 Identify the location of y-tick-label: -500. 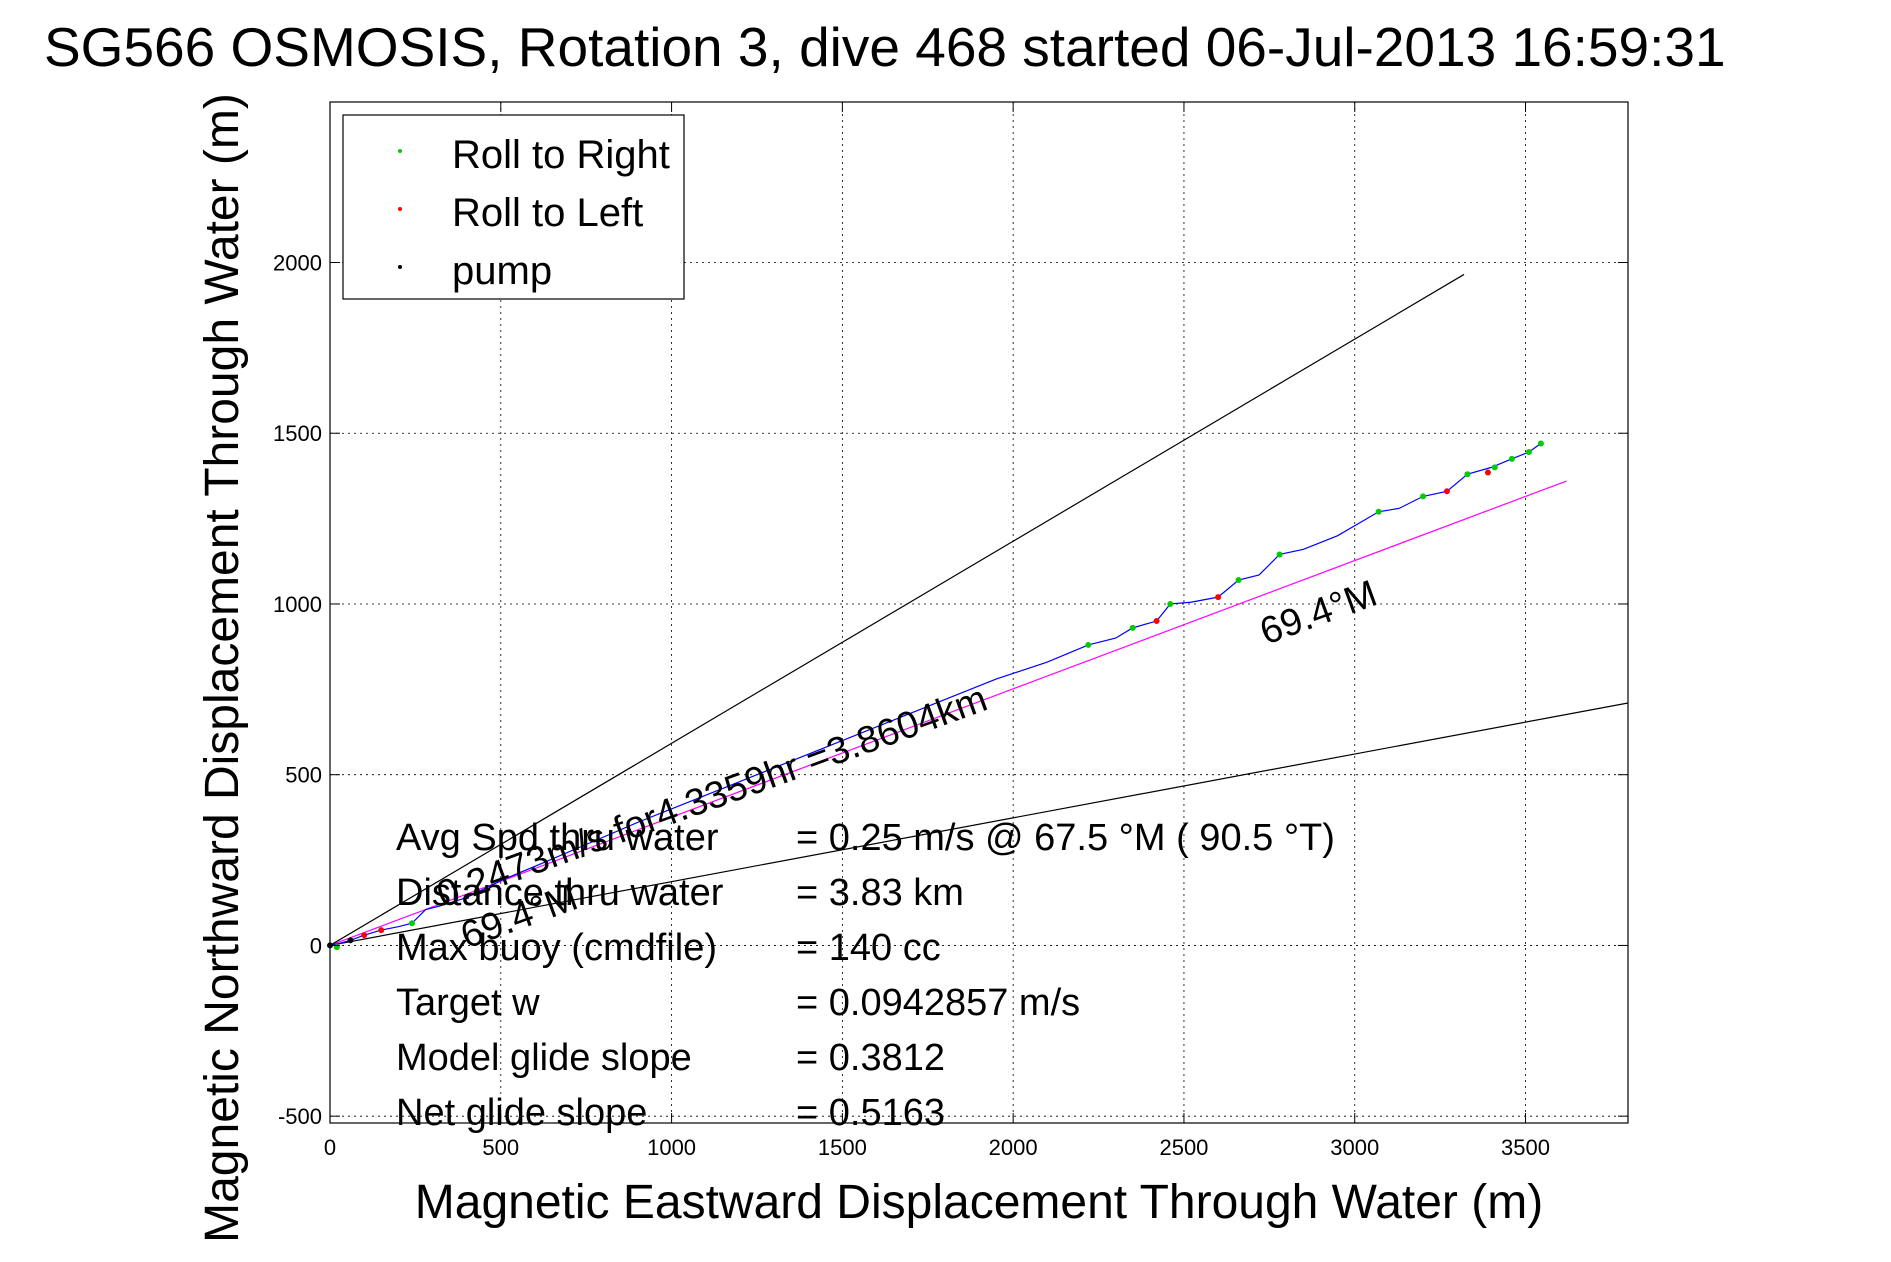
(300, 1116).